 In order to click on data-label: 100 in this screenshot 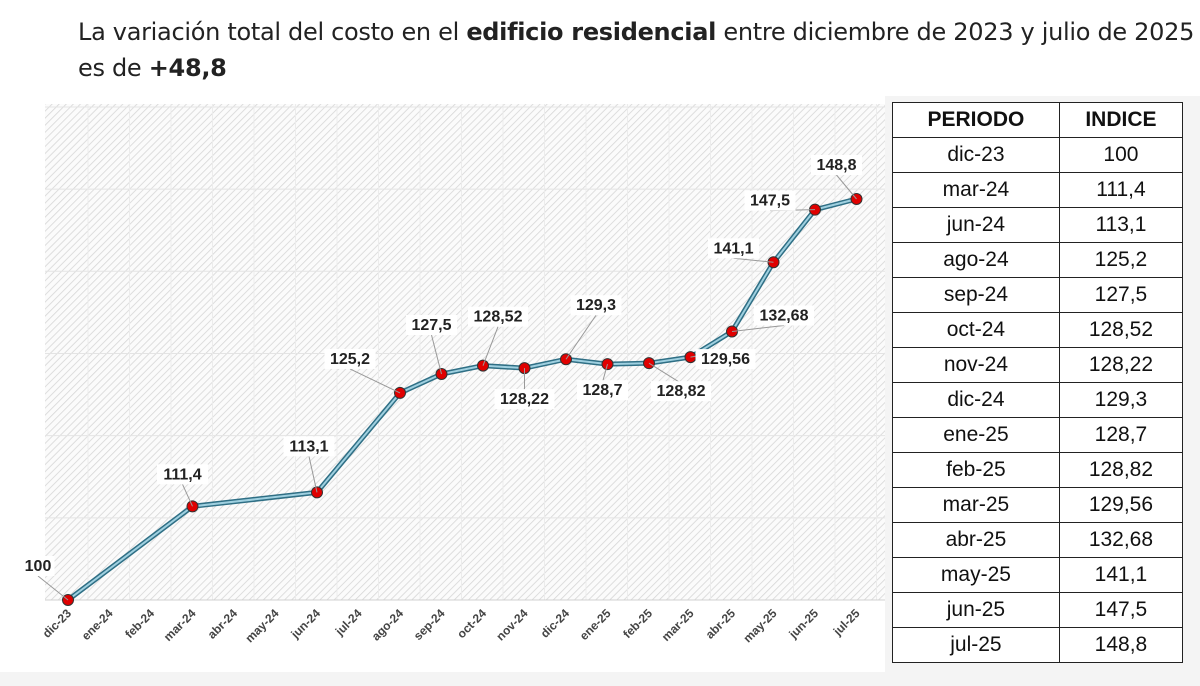, I will do `click(38, 566)`.